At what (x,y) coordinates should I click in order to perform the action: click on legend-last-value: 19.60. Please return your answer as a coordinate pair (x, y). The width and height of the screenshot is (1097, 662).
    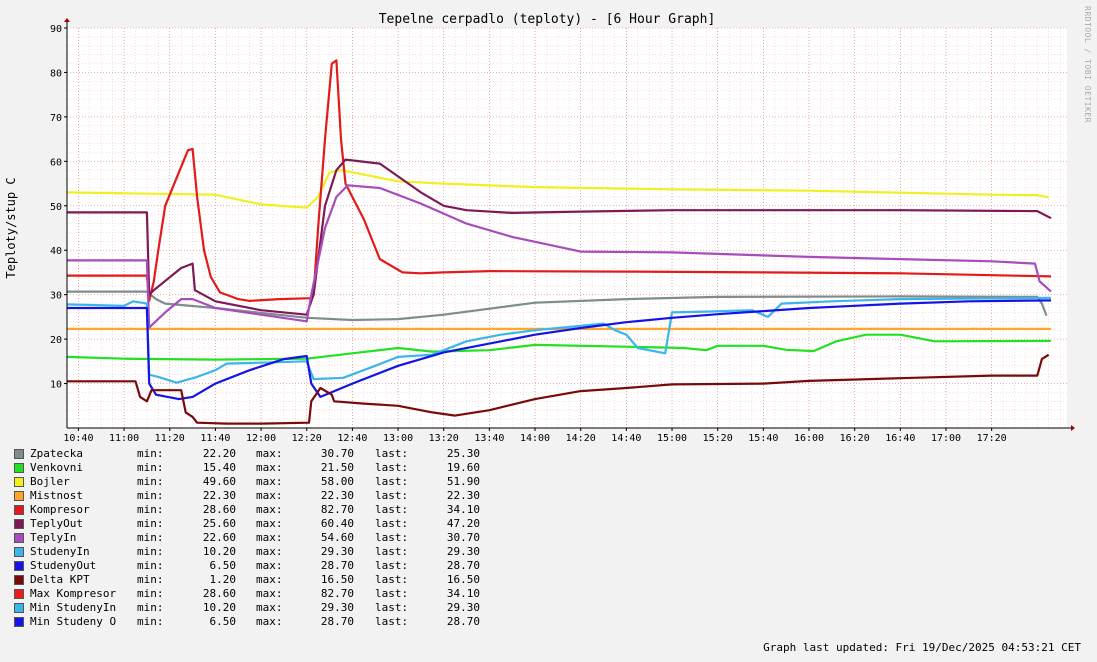
    Looking at the image, I should click on (463, 467).